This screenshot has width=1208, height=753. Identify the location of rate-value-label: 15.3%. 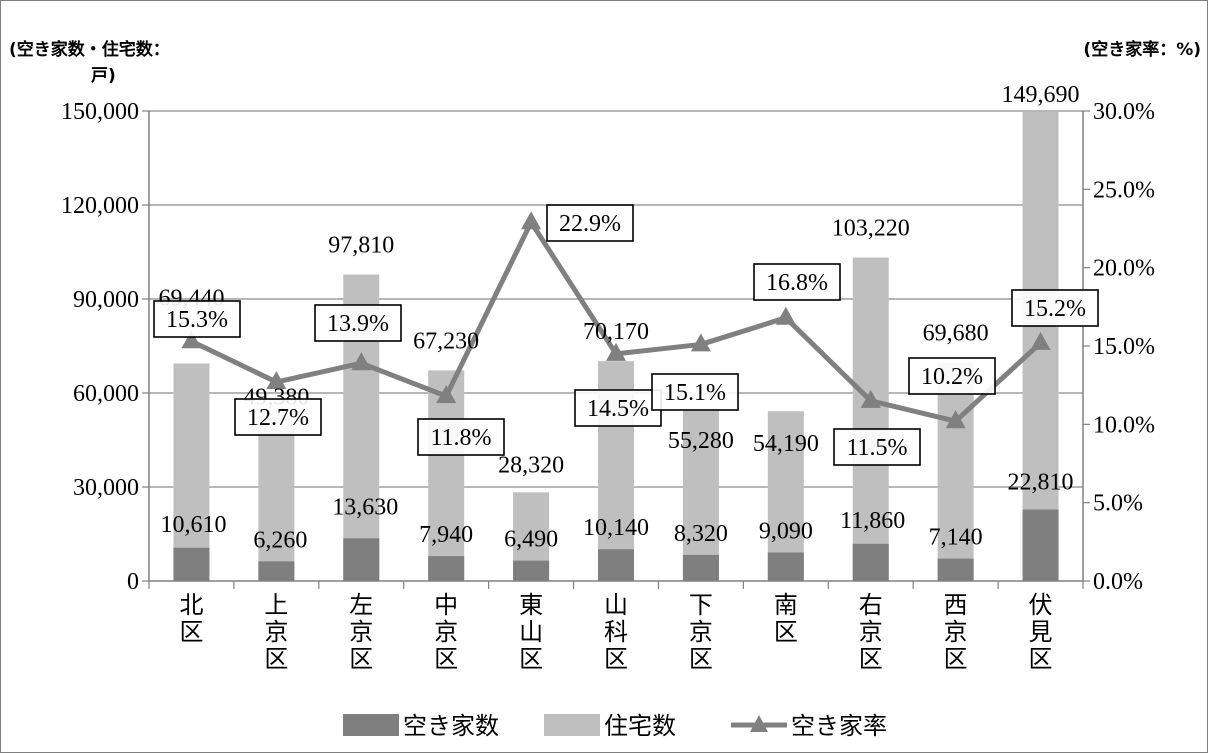
(197, 320).